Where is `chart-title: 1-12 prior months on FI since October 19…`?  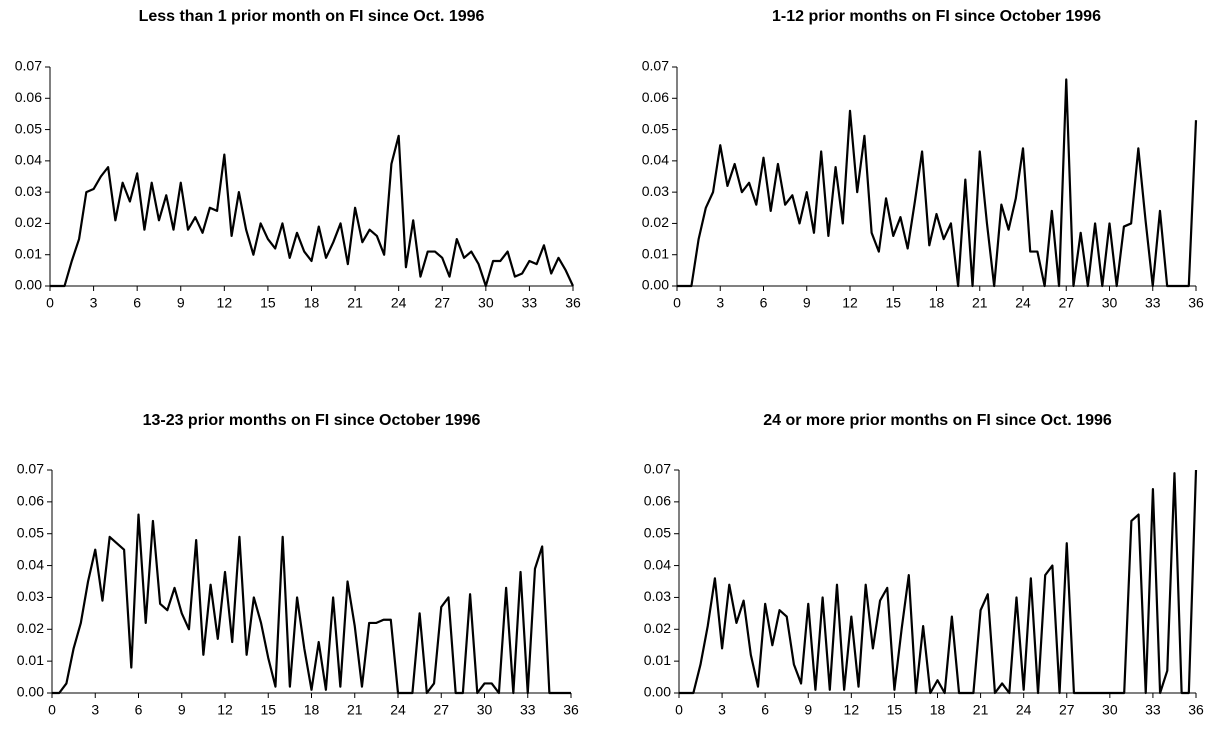
chart-title: 1-12 prior months on FI since October 19… is located at coordinates (936, 16).